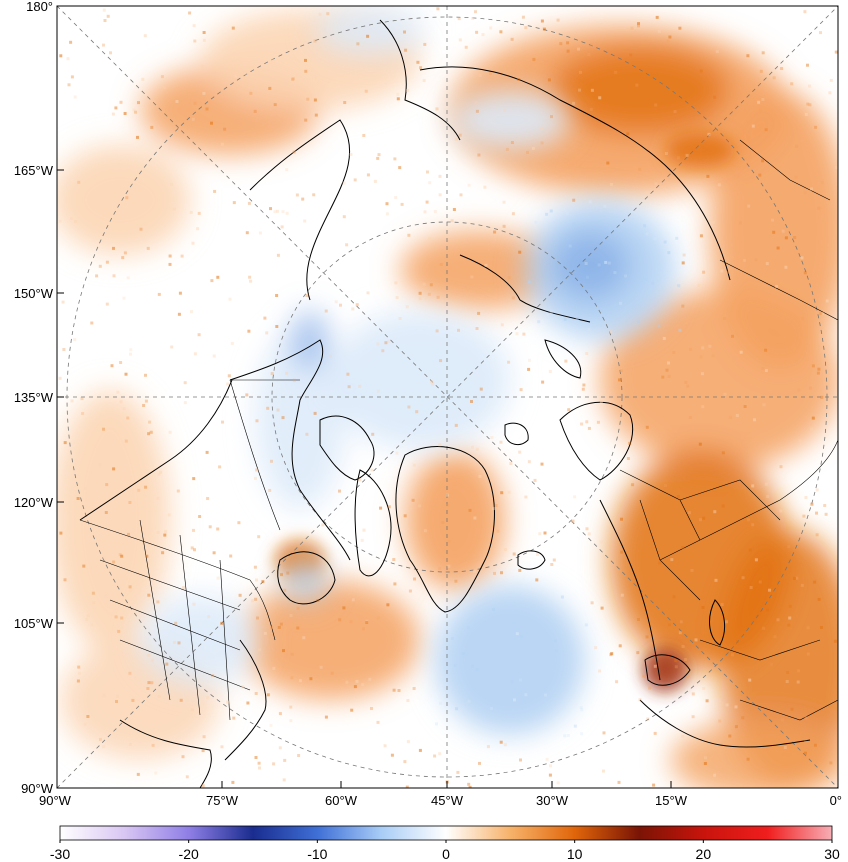 Image resolution: width=848 pixels, height=862 pixels. Describe the element at coordinates (300, 210) in the screenshot. I see `alaska-coast` at that location.